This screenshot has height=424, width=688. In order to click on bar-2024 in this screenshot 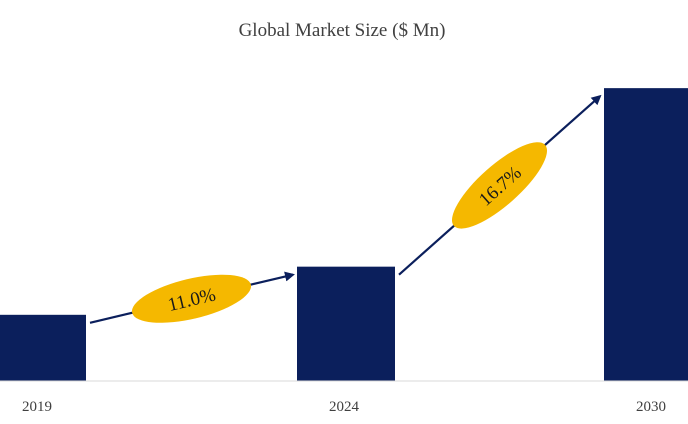, I will do `click(346, 323)`.